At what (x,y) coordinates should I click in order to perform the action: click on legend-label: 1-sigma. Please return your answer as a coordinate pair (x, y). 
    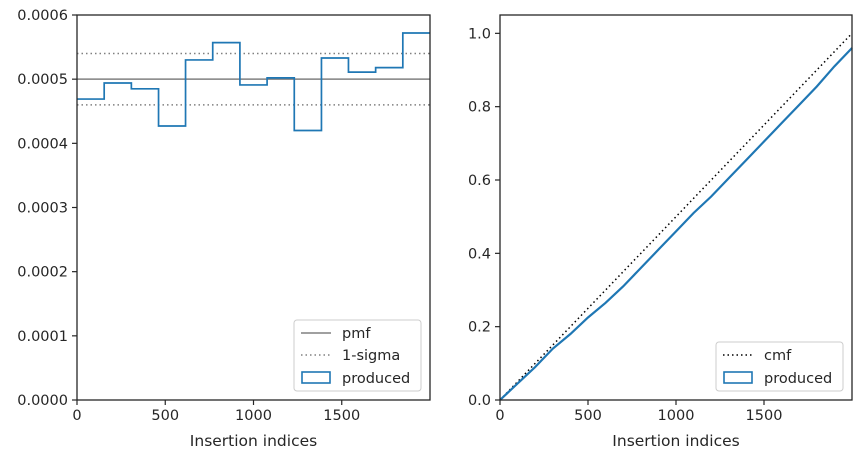
    Looking at the image, I should click on (371, 356).